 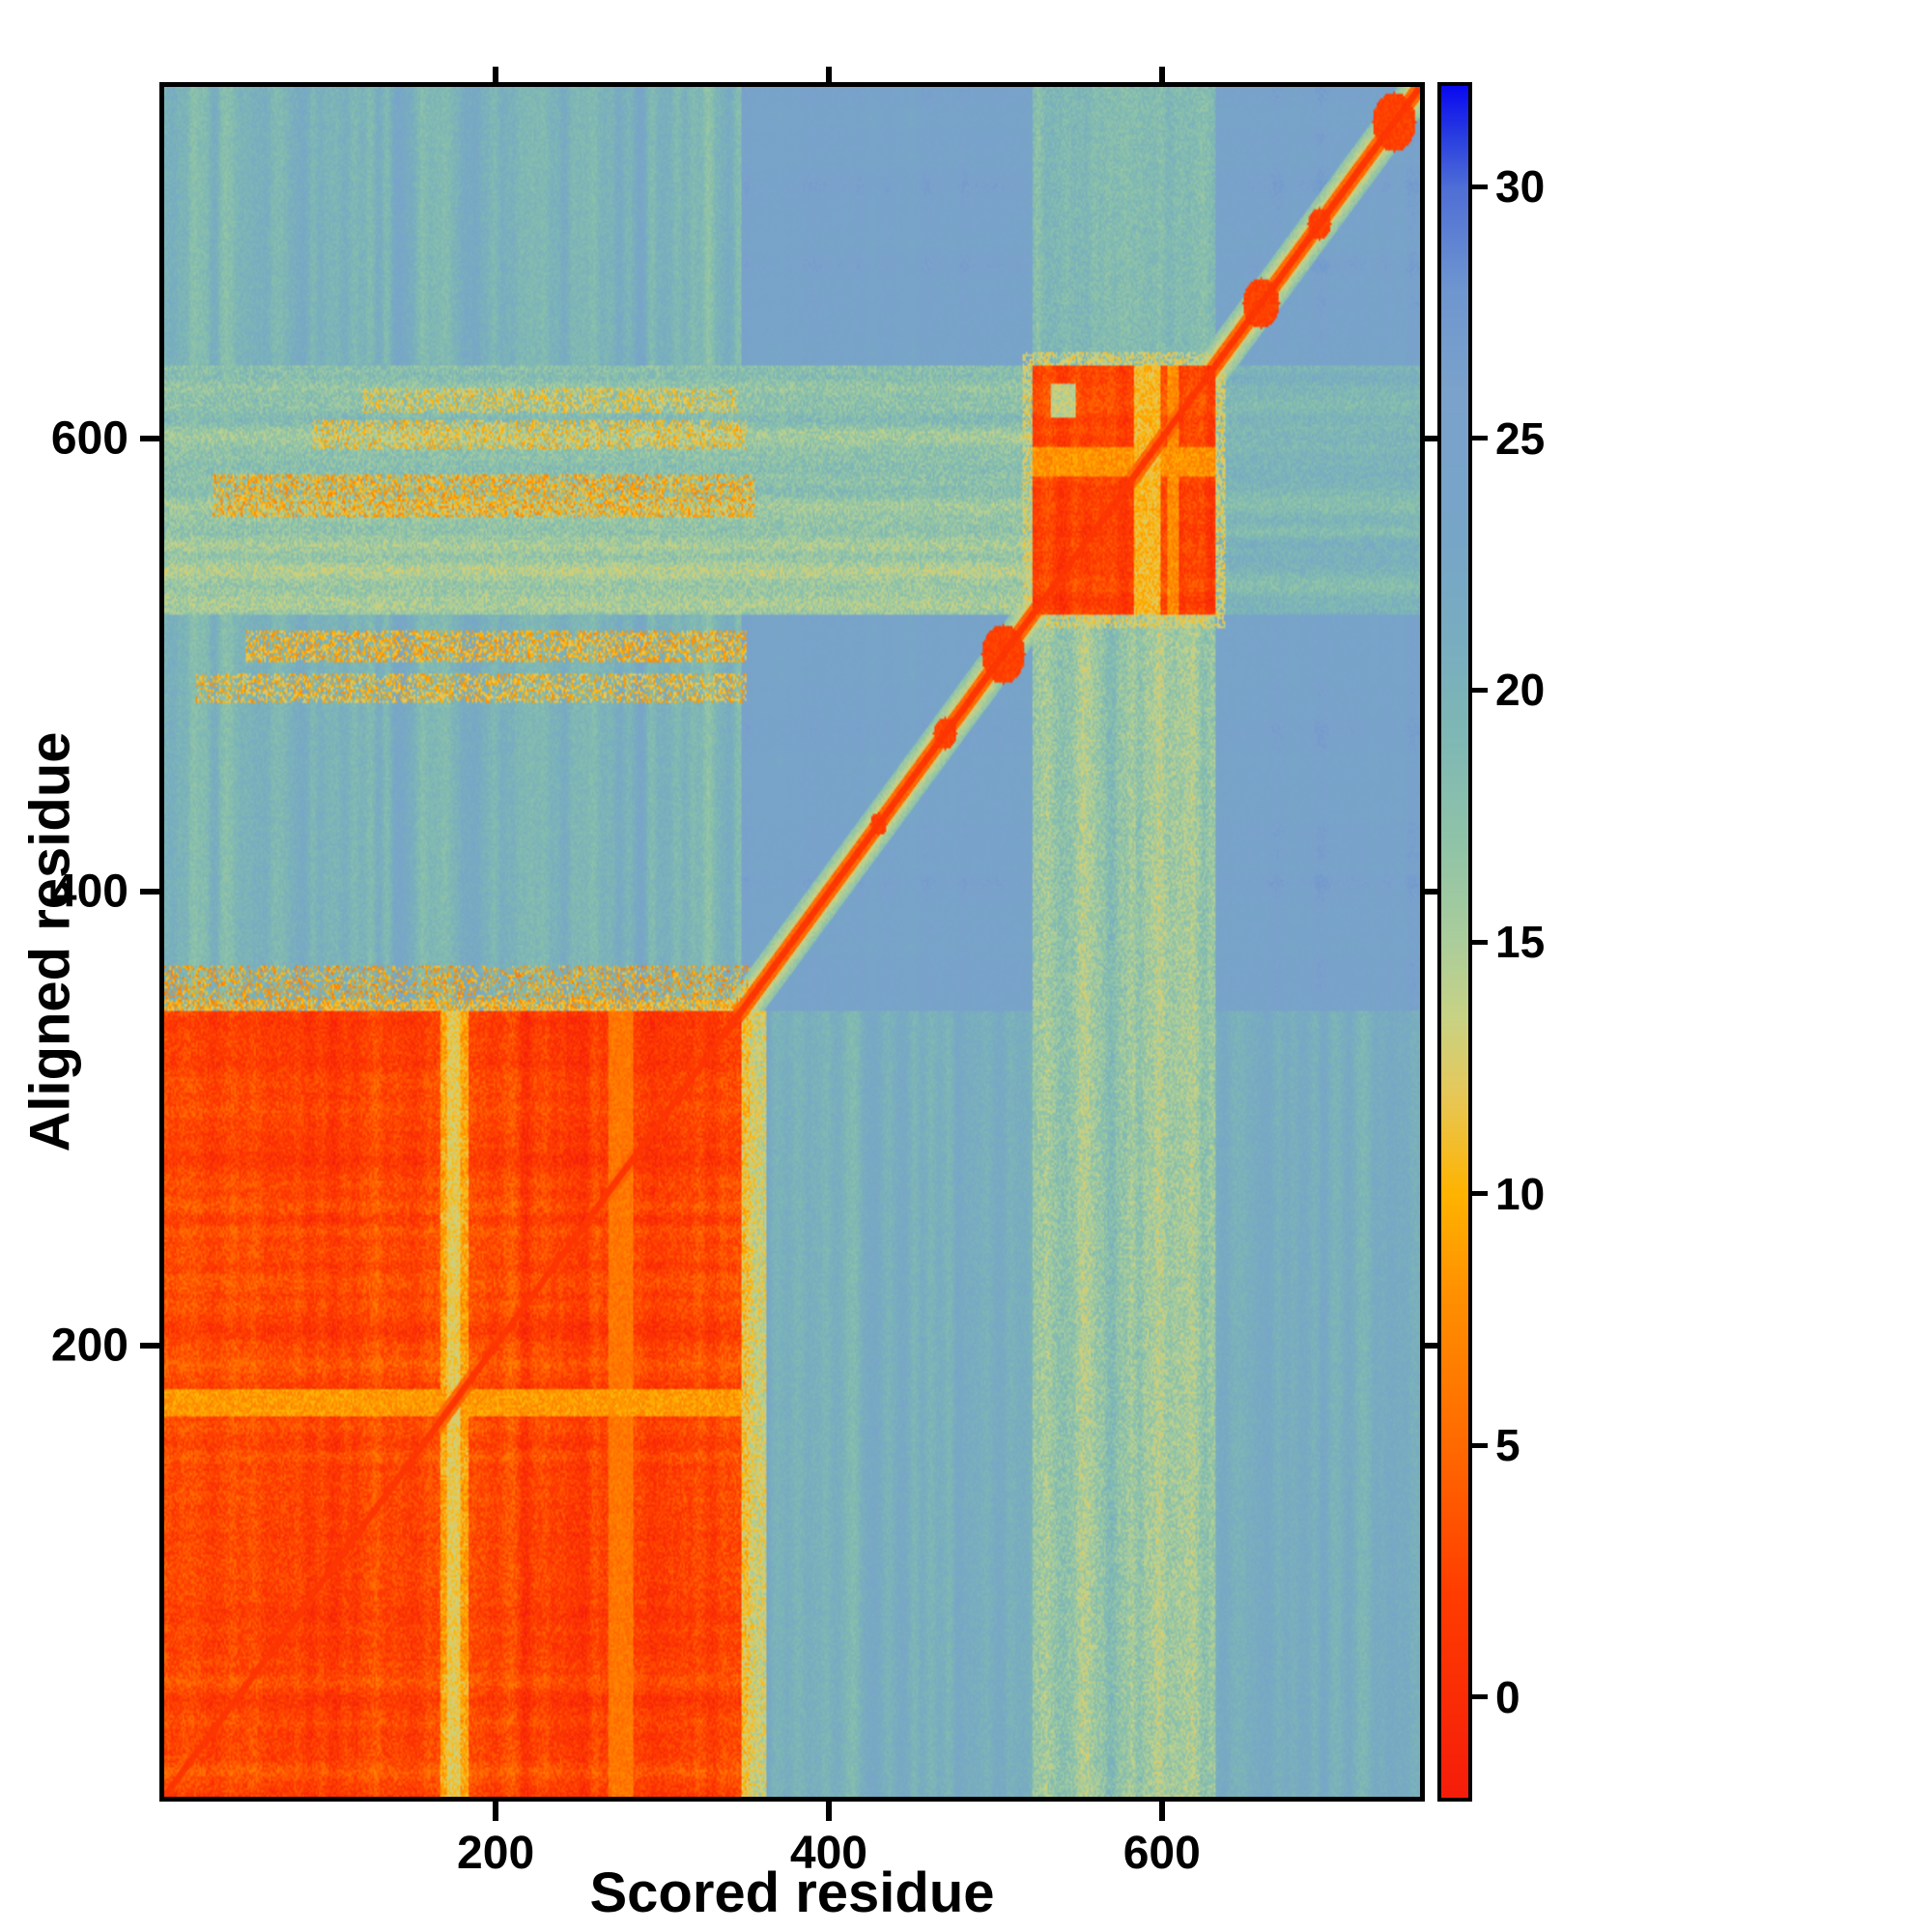 I want to click on colorbar-tick-label: 5, so click(x=1507, y=1445).